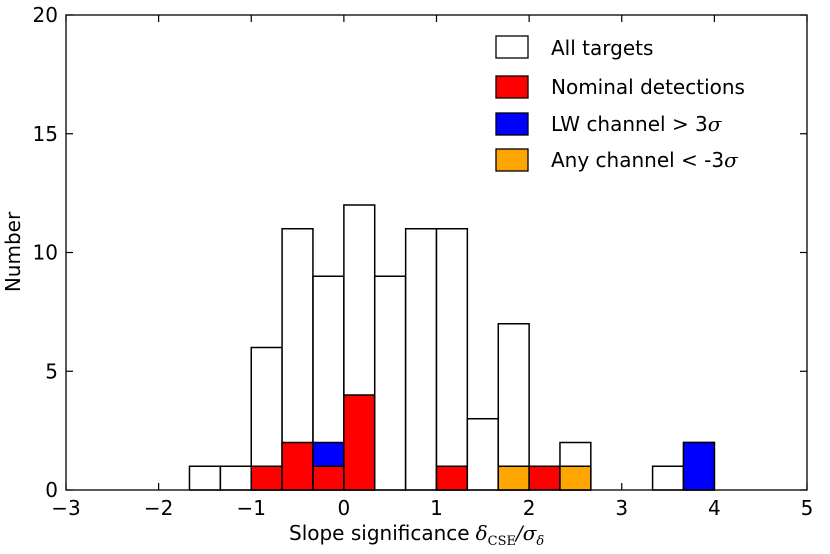 The width and height of the screenshot is (830, 554). Describe the element at coordinates (45, 134) in the screenshot. I see `y-tick-label: 15` at that location.